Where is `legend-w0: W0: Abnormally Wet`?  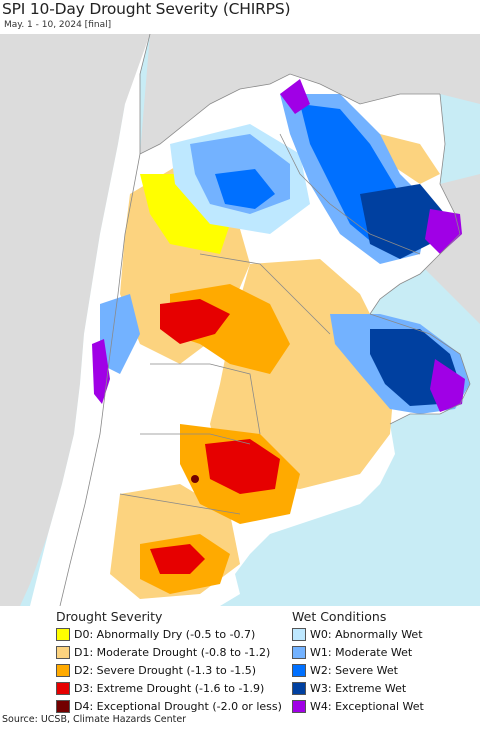
legend-w0: W0: Abnormally Wet is located at coordinates (357, 634).